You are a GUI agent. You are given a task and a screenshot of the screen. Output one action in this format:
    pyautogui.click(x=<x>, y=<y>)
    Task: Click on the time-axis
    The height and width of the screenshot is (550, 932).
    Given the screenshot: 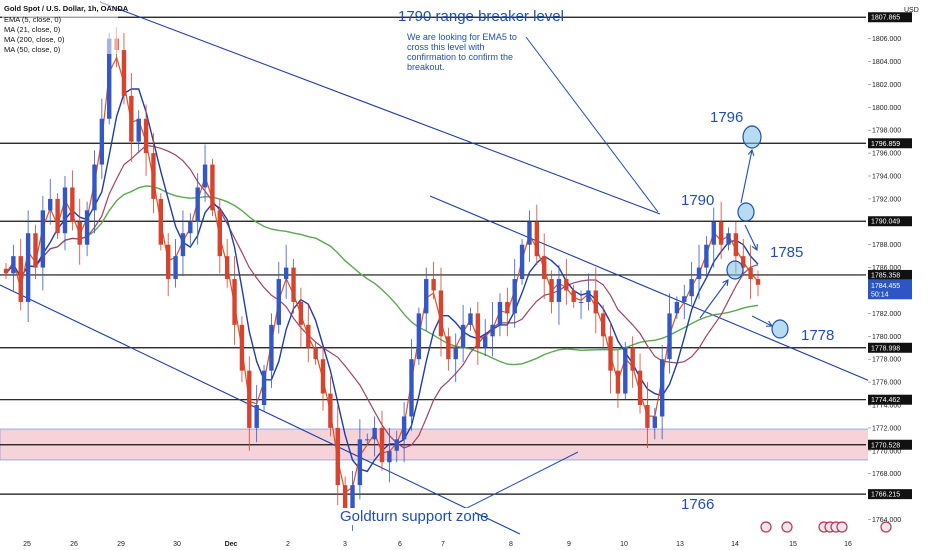 What is the action you would take?
    pyautogui.click(x=466, y=543)
    